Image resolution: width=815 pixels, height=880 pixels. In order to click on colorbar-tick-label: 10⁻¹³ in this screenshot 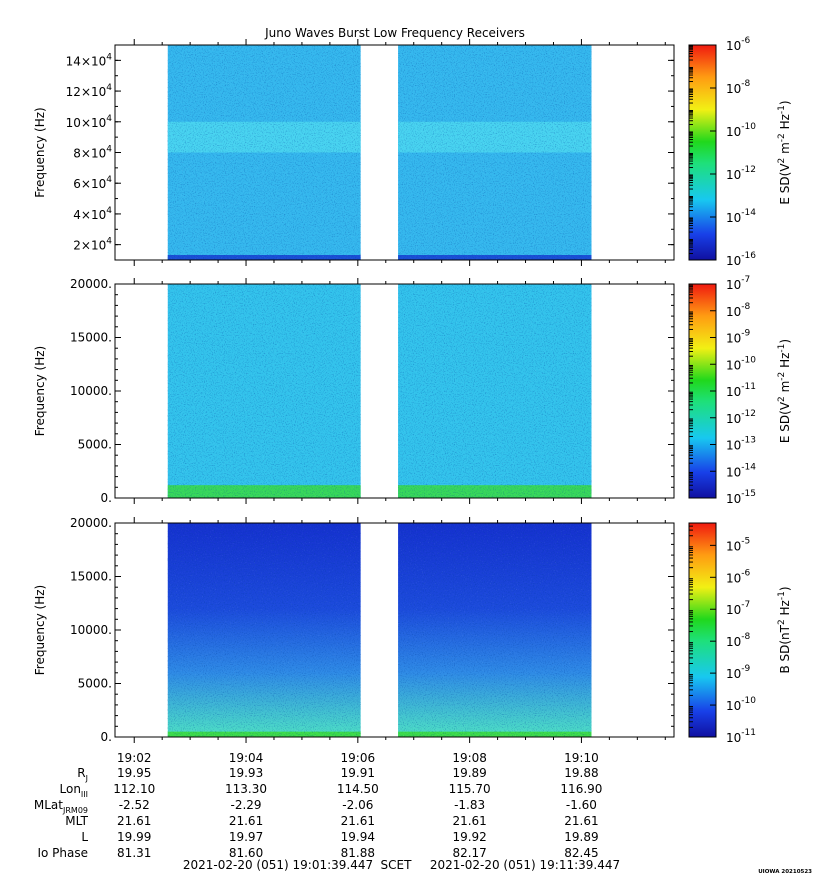, I will do `click(741, 444)`.